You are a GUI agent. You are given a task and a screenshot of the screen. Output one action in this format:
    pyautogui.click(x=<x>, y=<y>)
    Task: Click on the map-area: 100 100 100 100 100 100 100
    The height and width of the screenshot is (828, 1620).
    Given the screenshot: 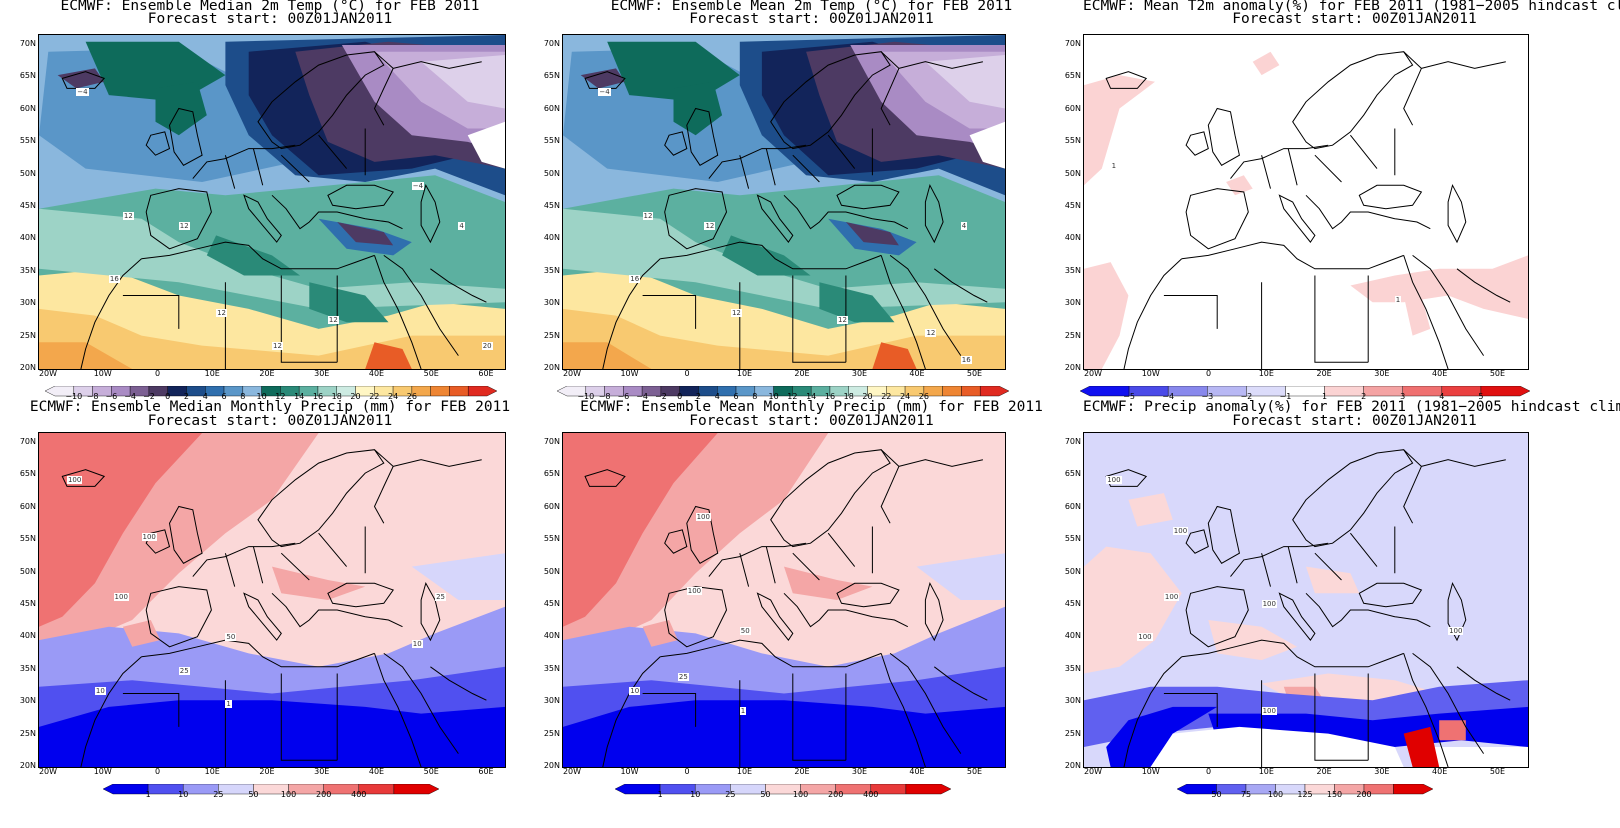 What is the action you would take?
    pyautogui.click(x=1306, y=600)
    